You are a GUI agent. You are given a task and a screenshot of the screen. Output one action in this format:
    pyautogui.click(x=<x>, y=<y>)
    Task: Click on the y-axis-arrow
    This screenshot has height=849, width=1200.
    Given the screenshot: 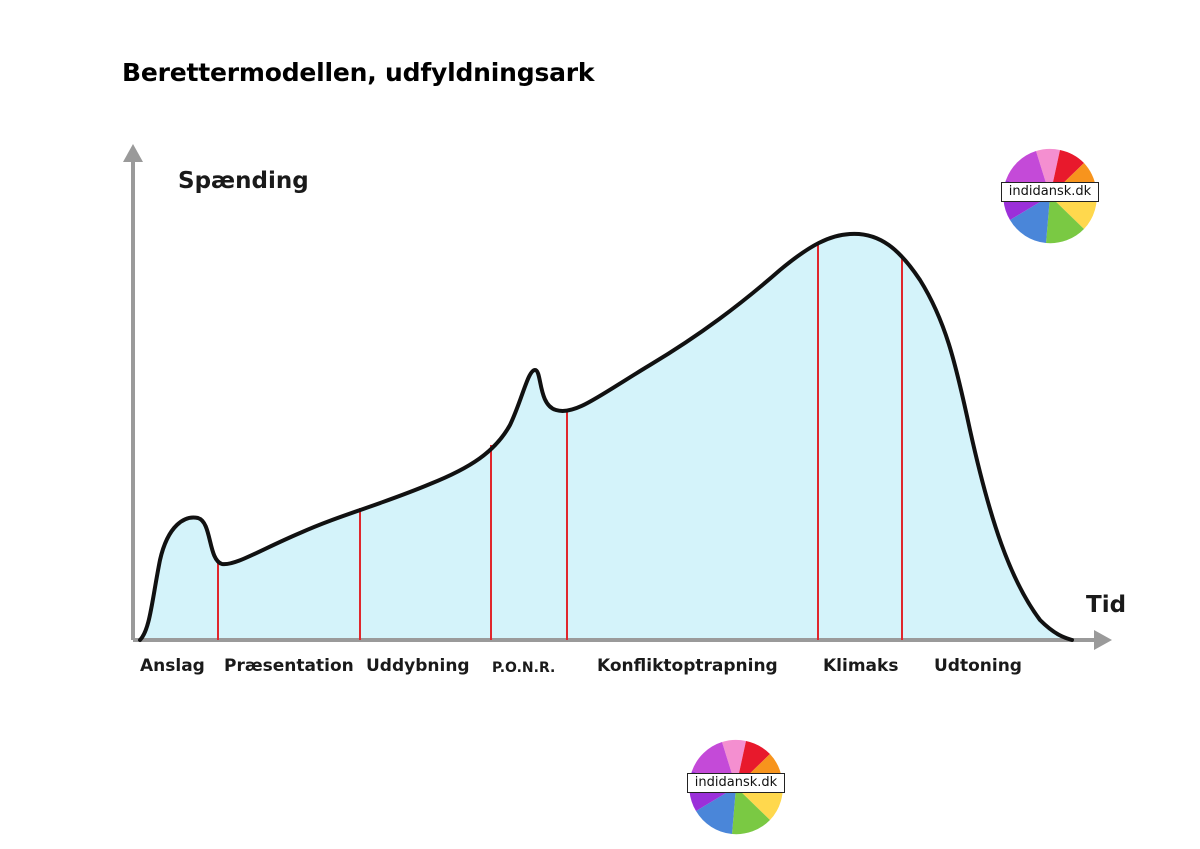 What is the action you would take?
    pyautogui.click(x=133, y=153)
    